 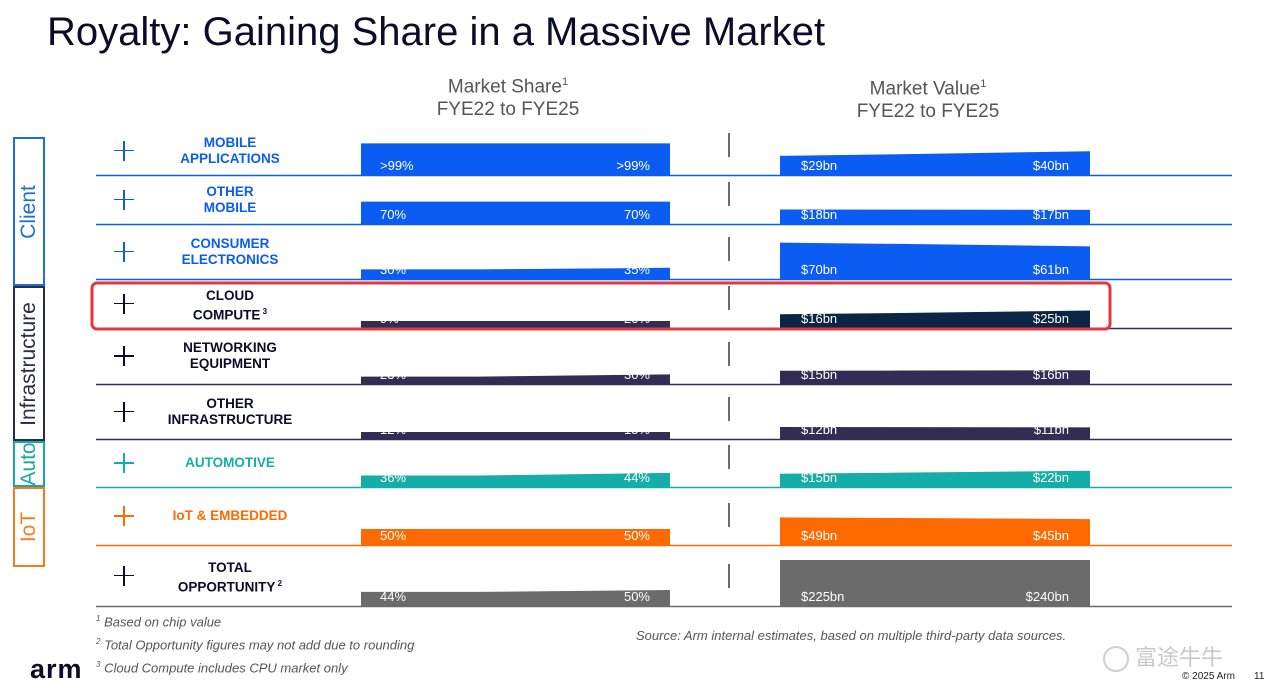 I want to click on footnote-text: Based on chip value, so click(x=163, y=622).